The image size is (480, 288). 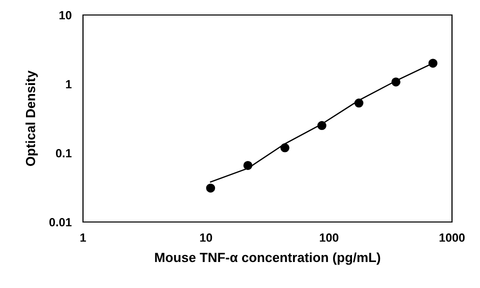 I want to click on x-tick-label: 10, so click(x=206, y=237).